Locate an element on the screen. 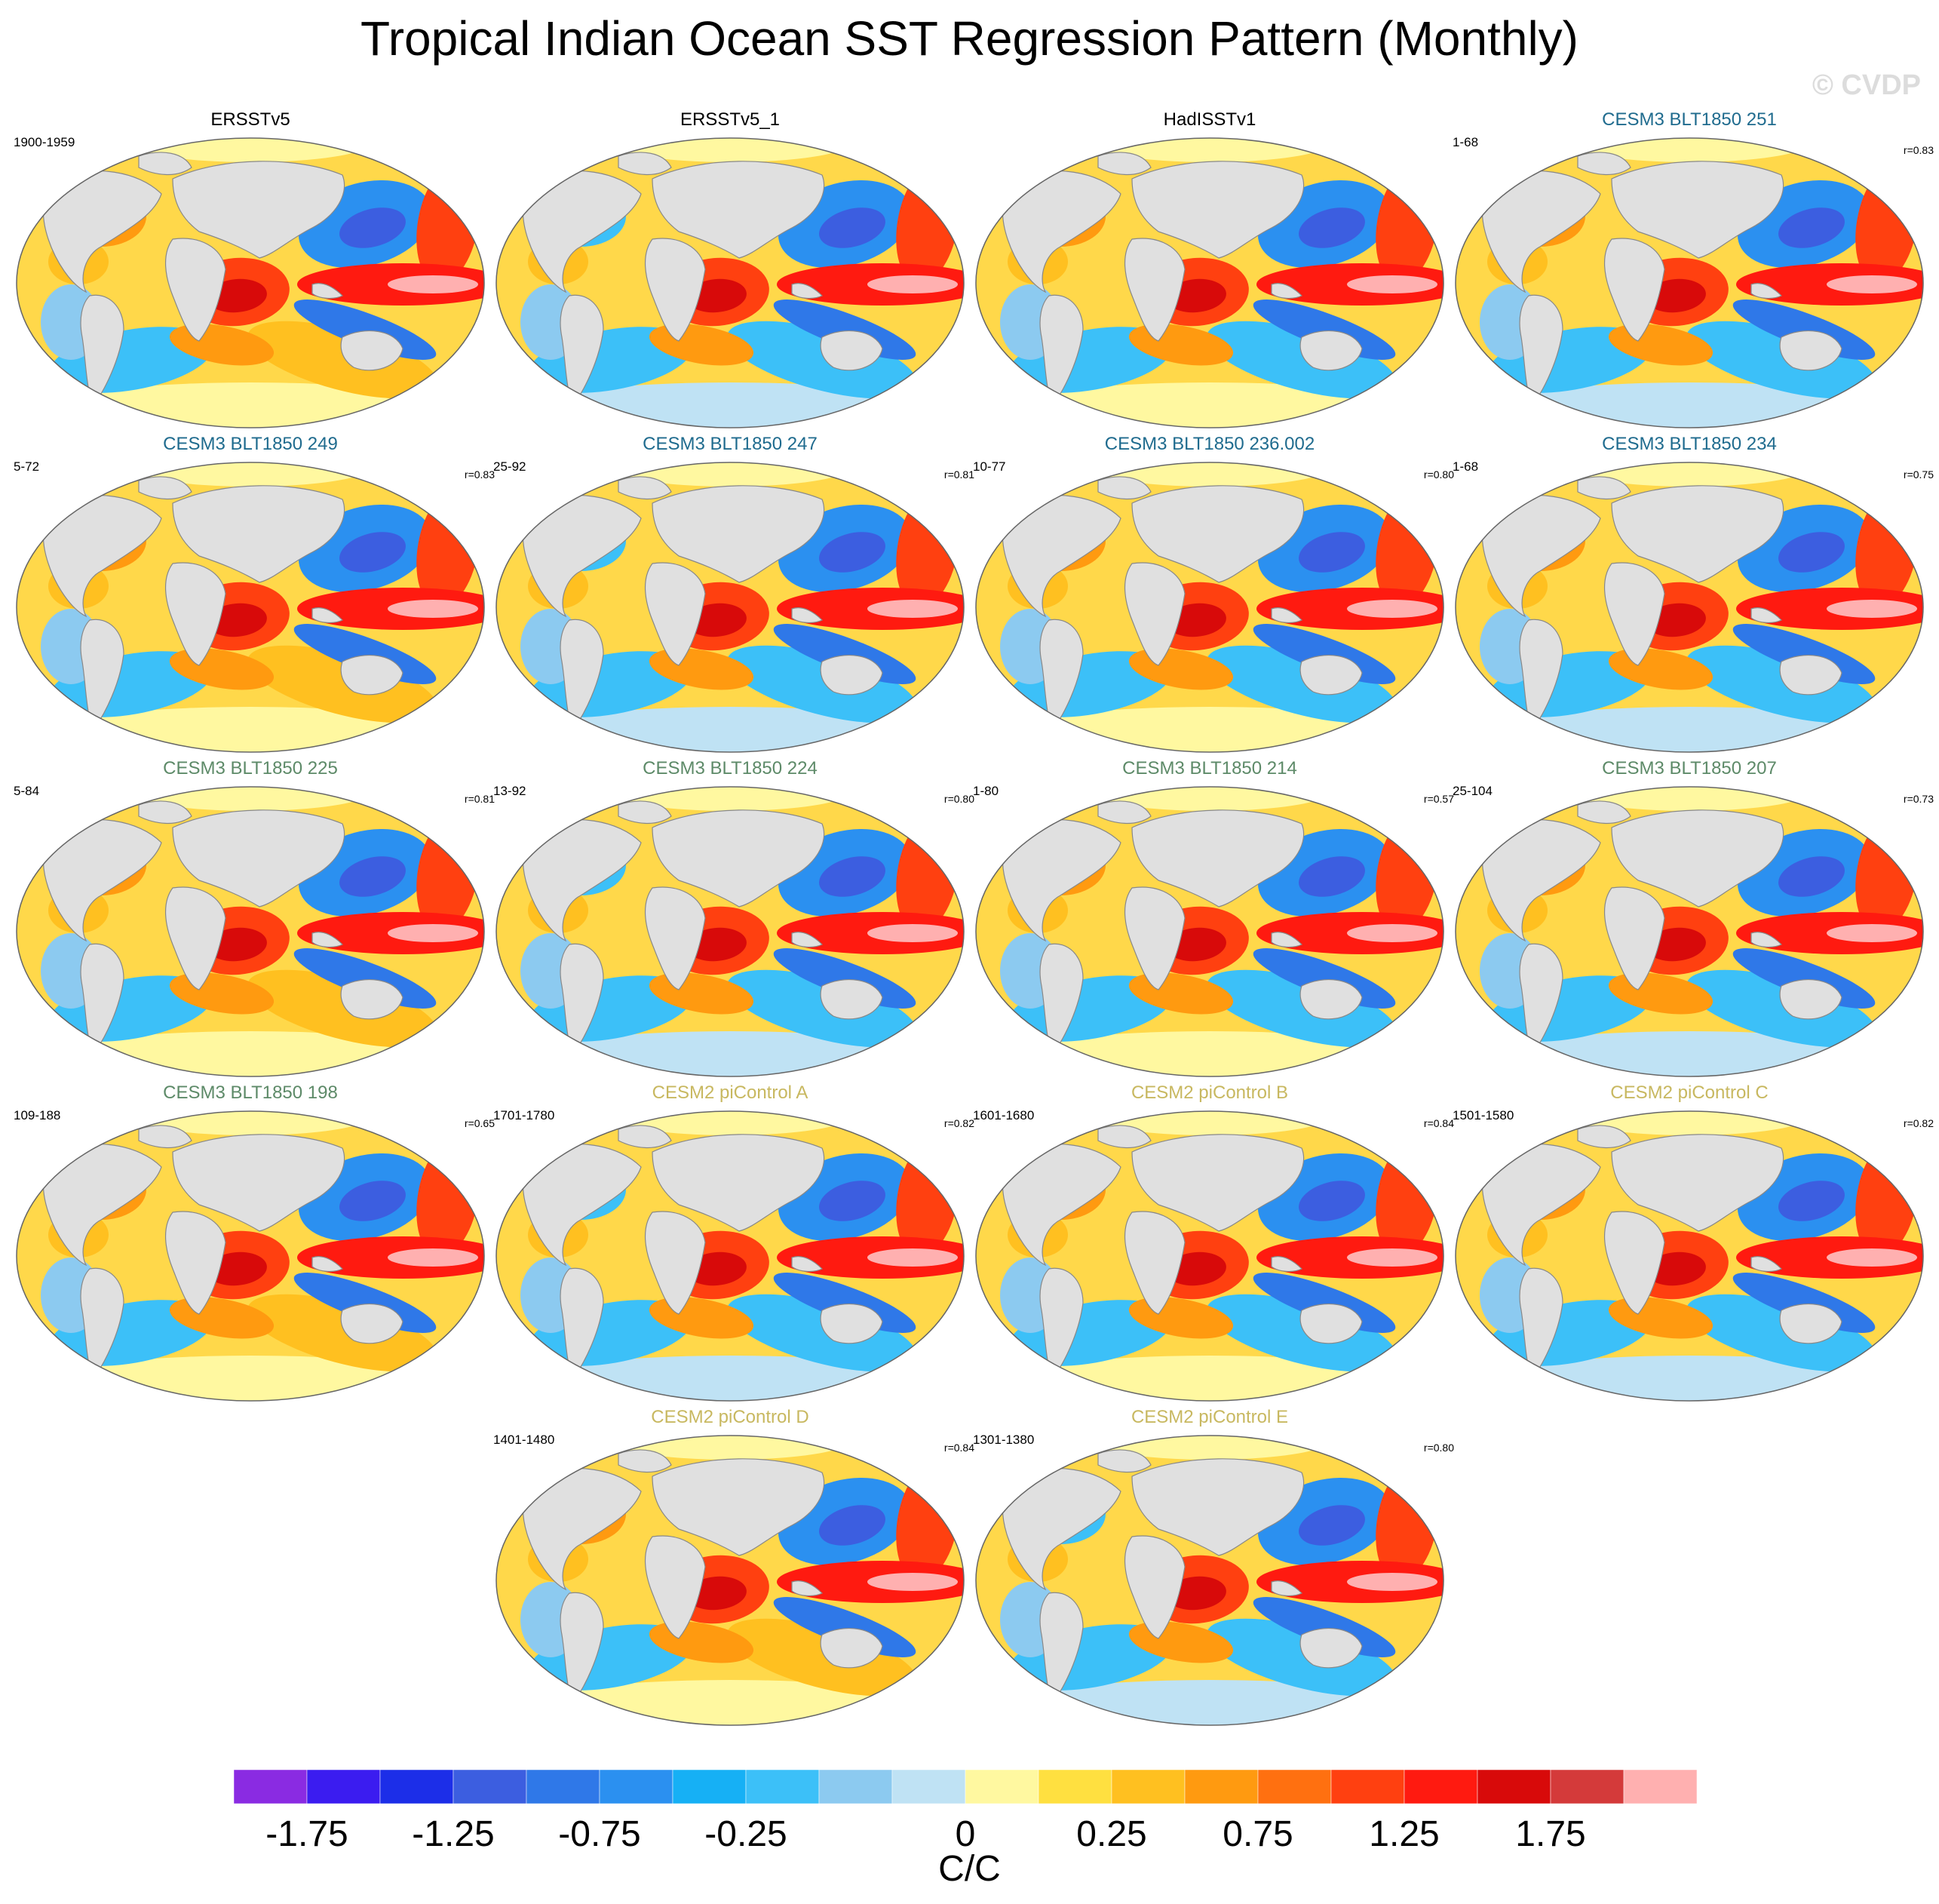 The image size is (1939, 1904). colorbar-tick-label: -1.75 is located at coordinates (306, 1834).